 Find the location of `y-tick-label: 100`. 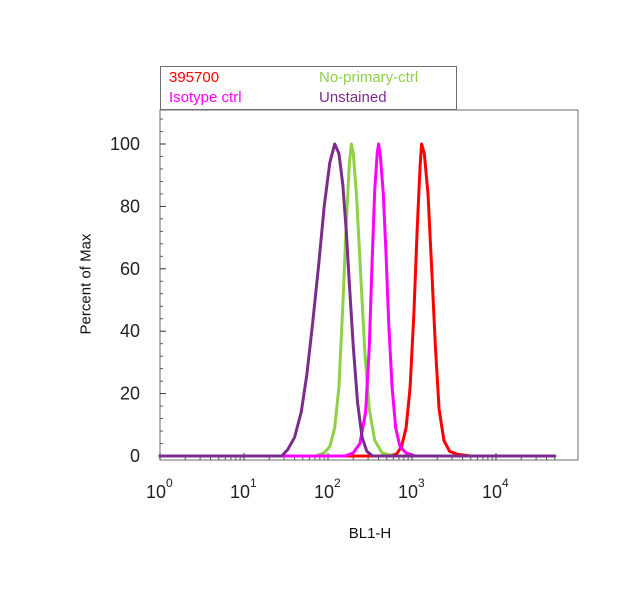

y-tick-label: 100 is located at coordinates (125, 144).